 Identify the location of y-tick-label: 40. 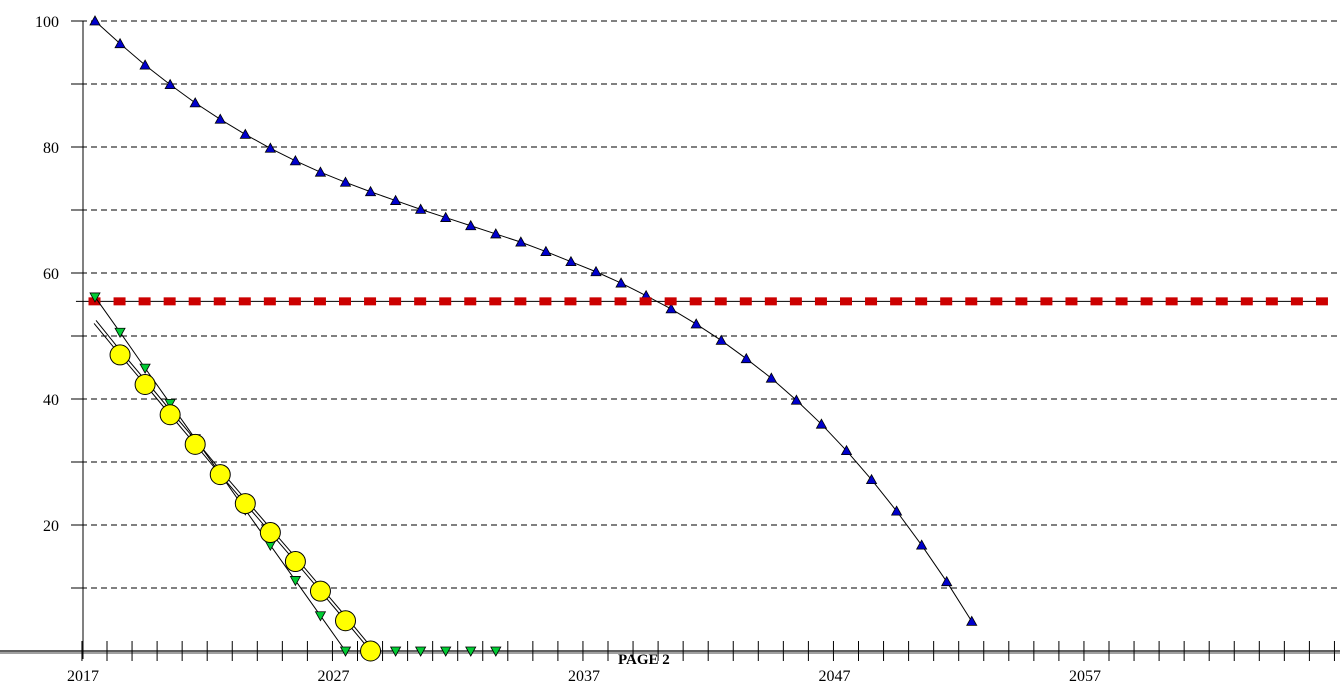
(51, 400).